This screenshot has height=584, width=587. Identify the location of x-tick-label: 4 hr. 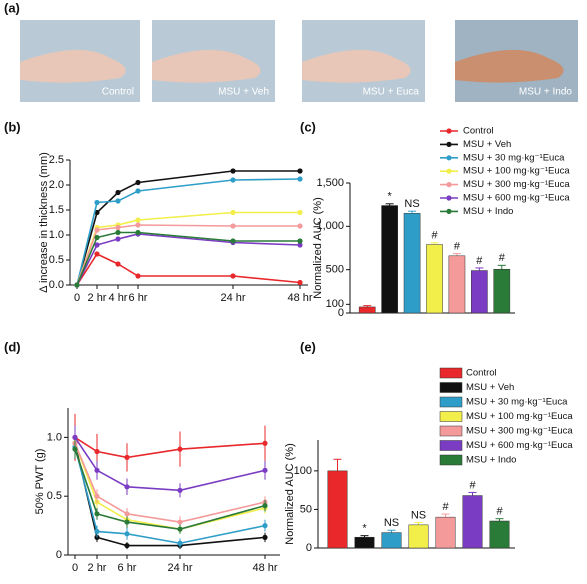
(118, 298).